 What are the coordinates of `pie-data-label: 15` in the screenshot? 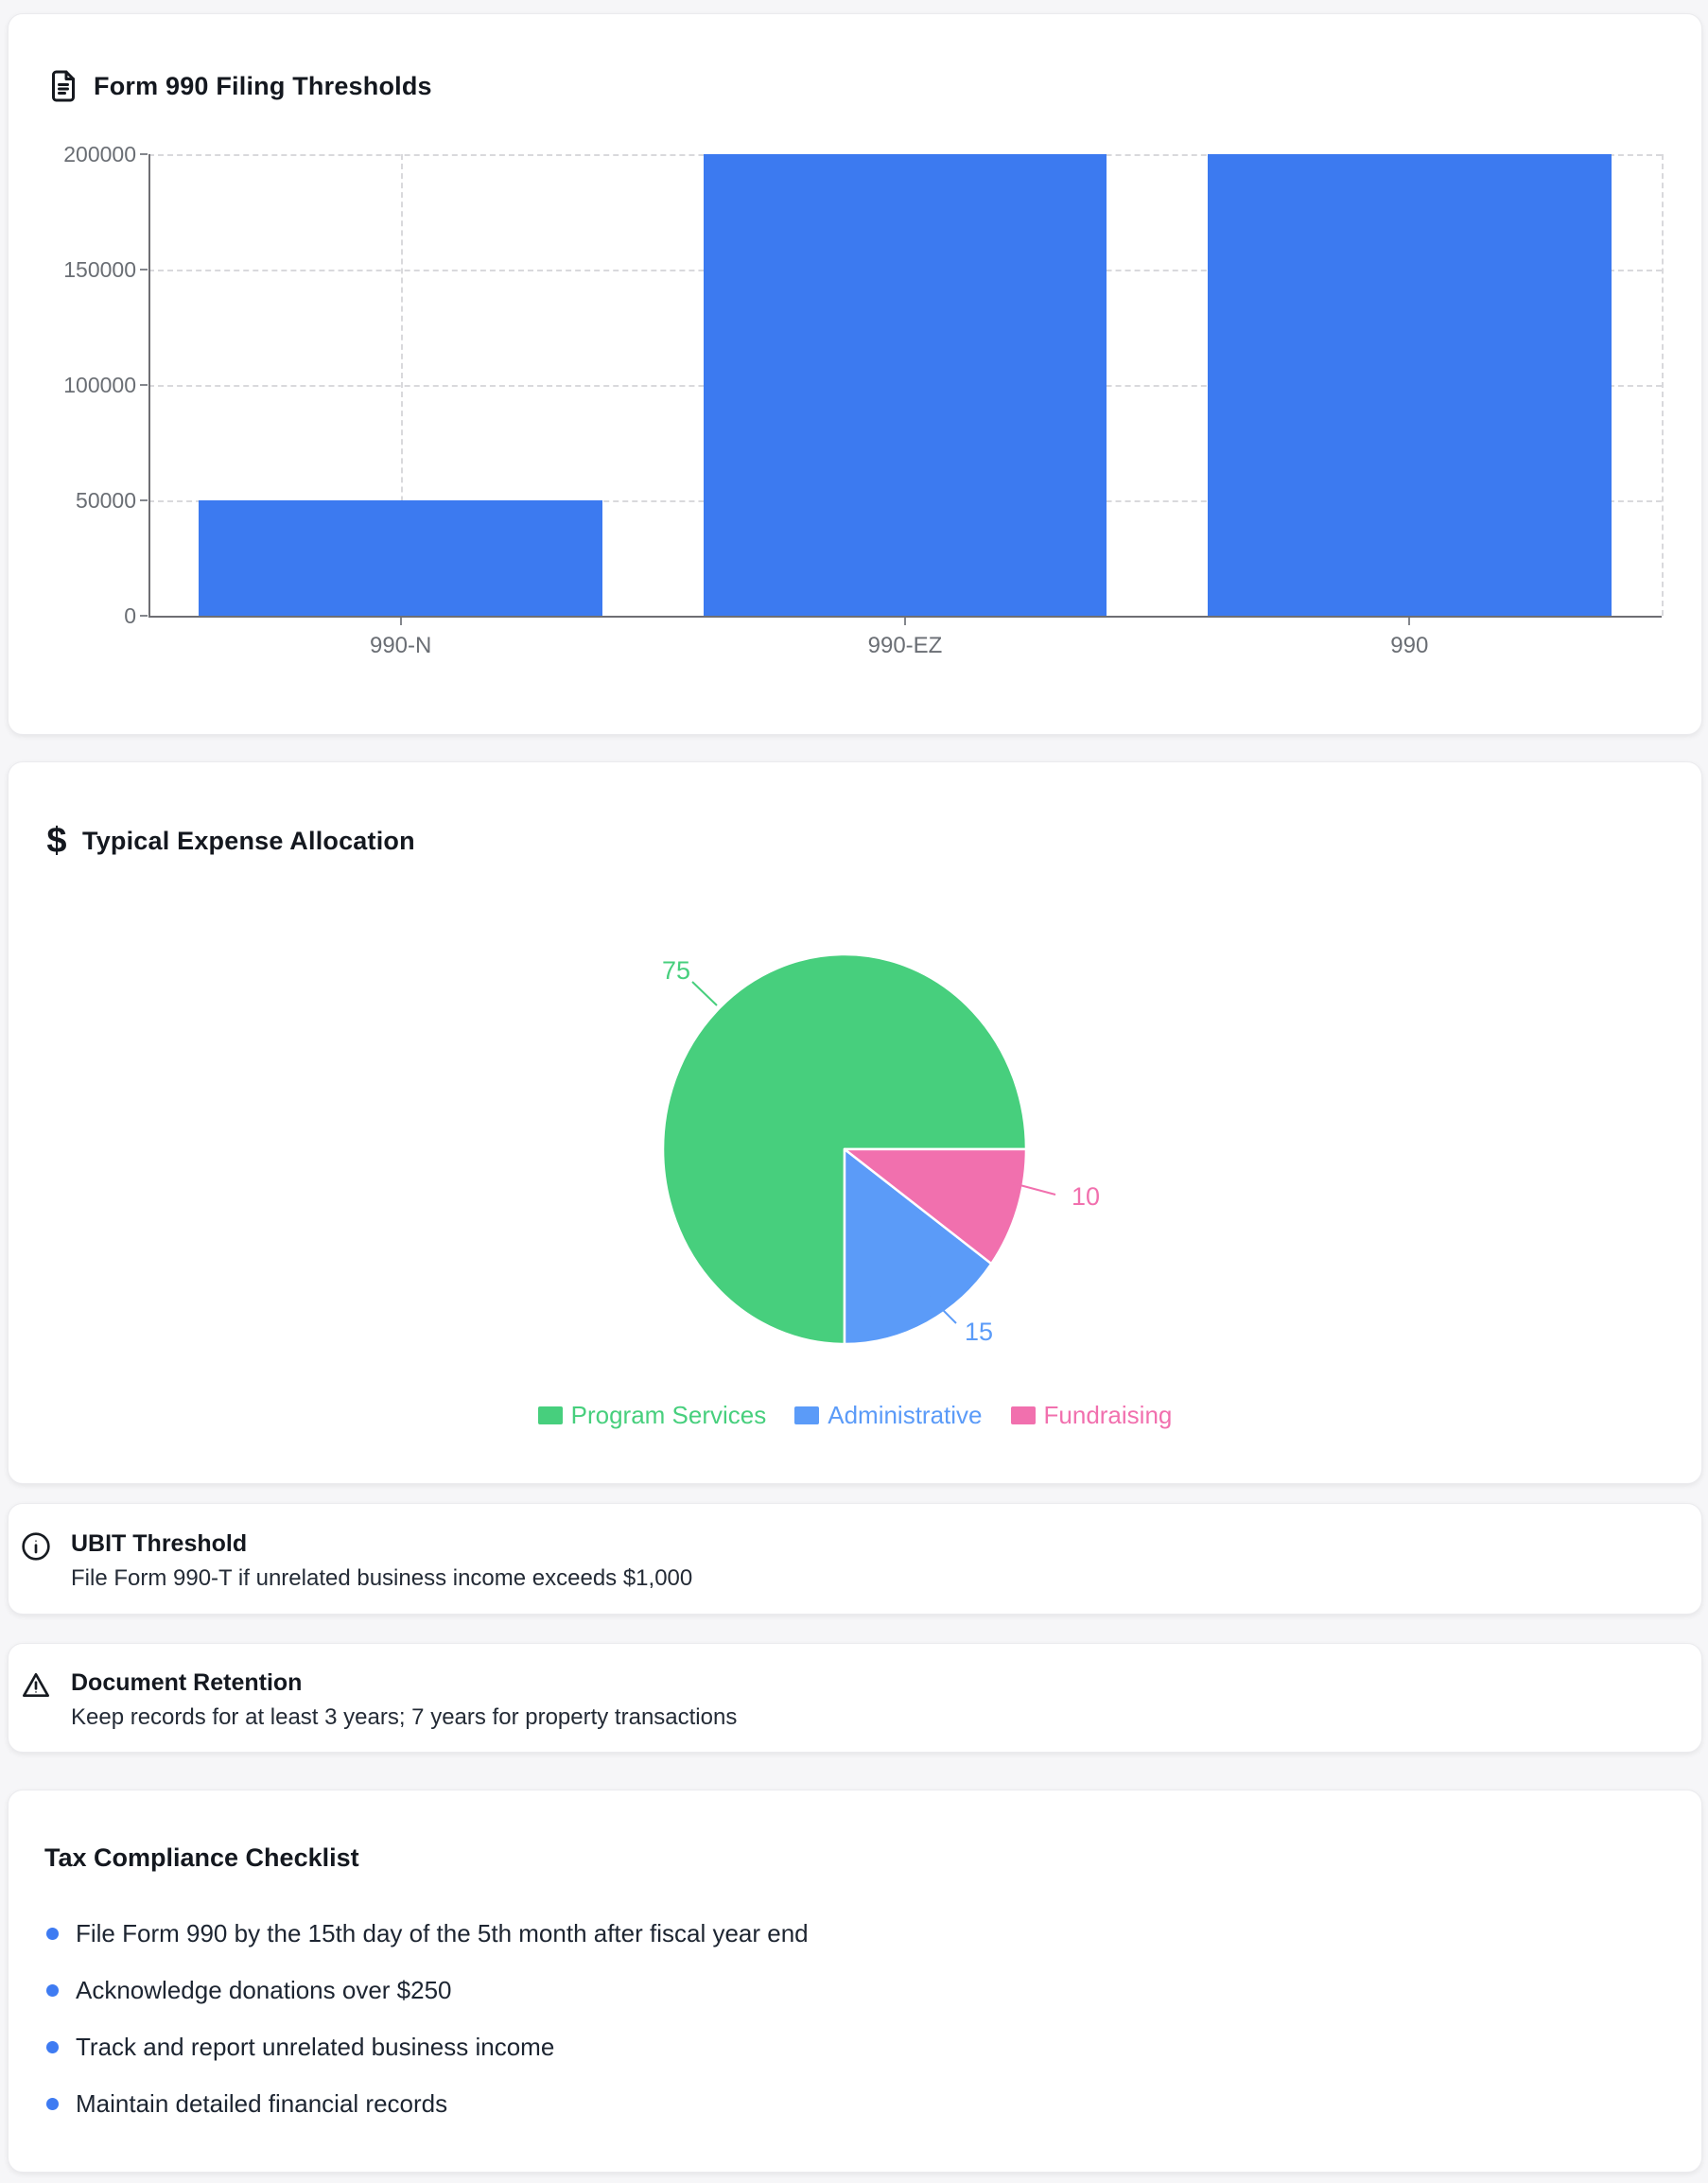 It's located at (979, 1332).